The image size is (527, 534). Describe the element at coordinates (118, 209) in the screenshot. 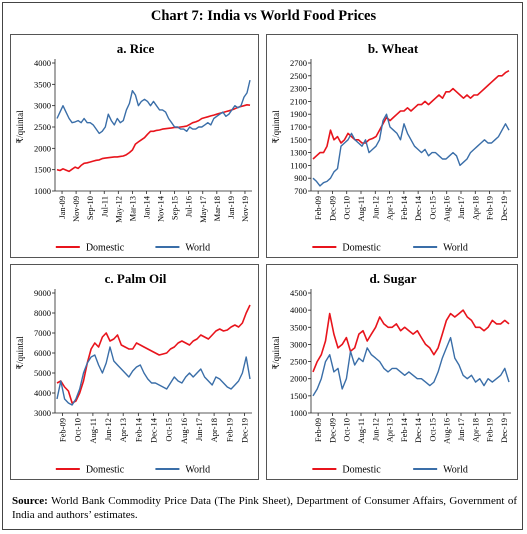

I see `x-tick-label: May-12` at that location.